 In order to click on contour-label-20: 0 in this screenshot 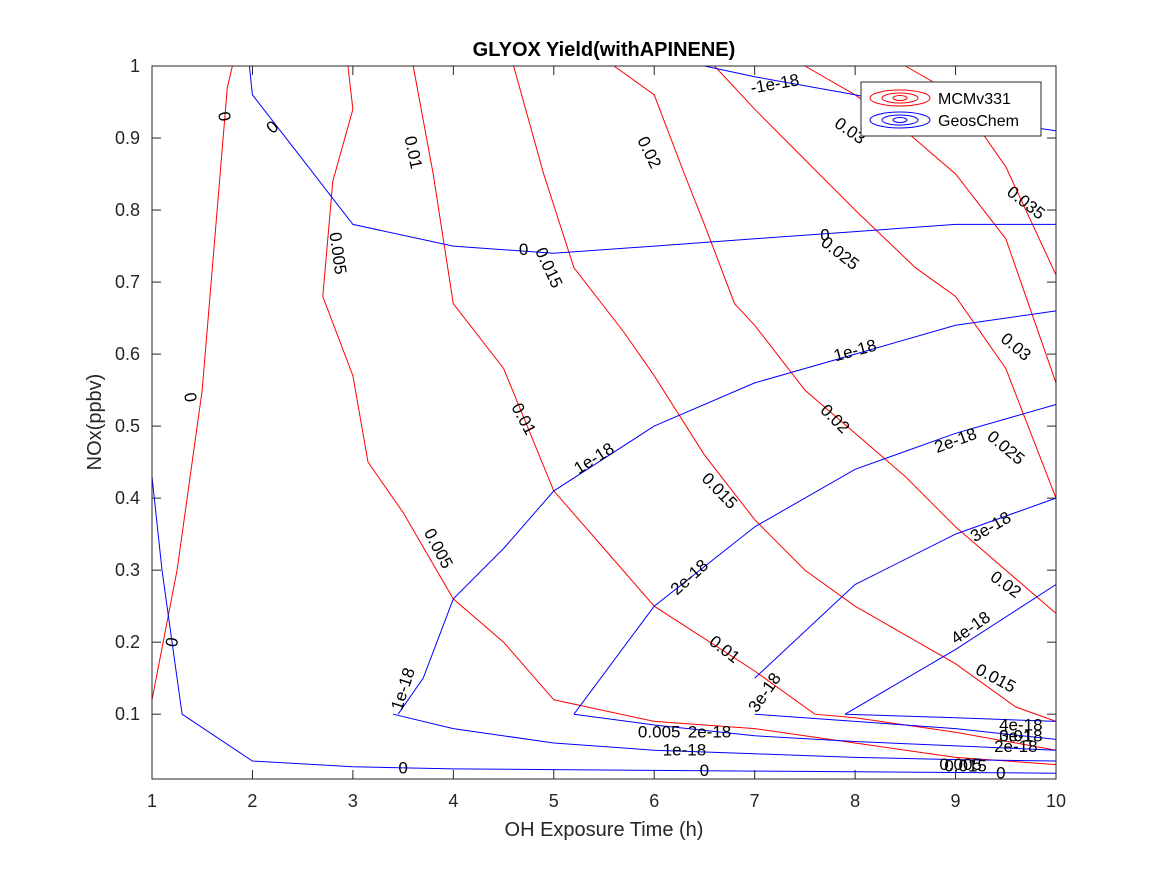, I will do `click(402, 768)`.